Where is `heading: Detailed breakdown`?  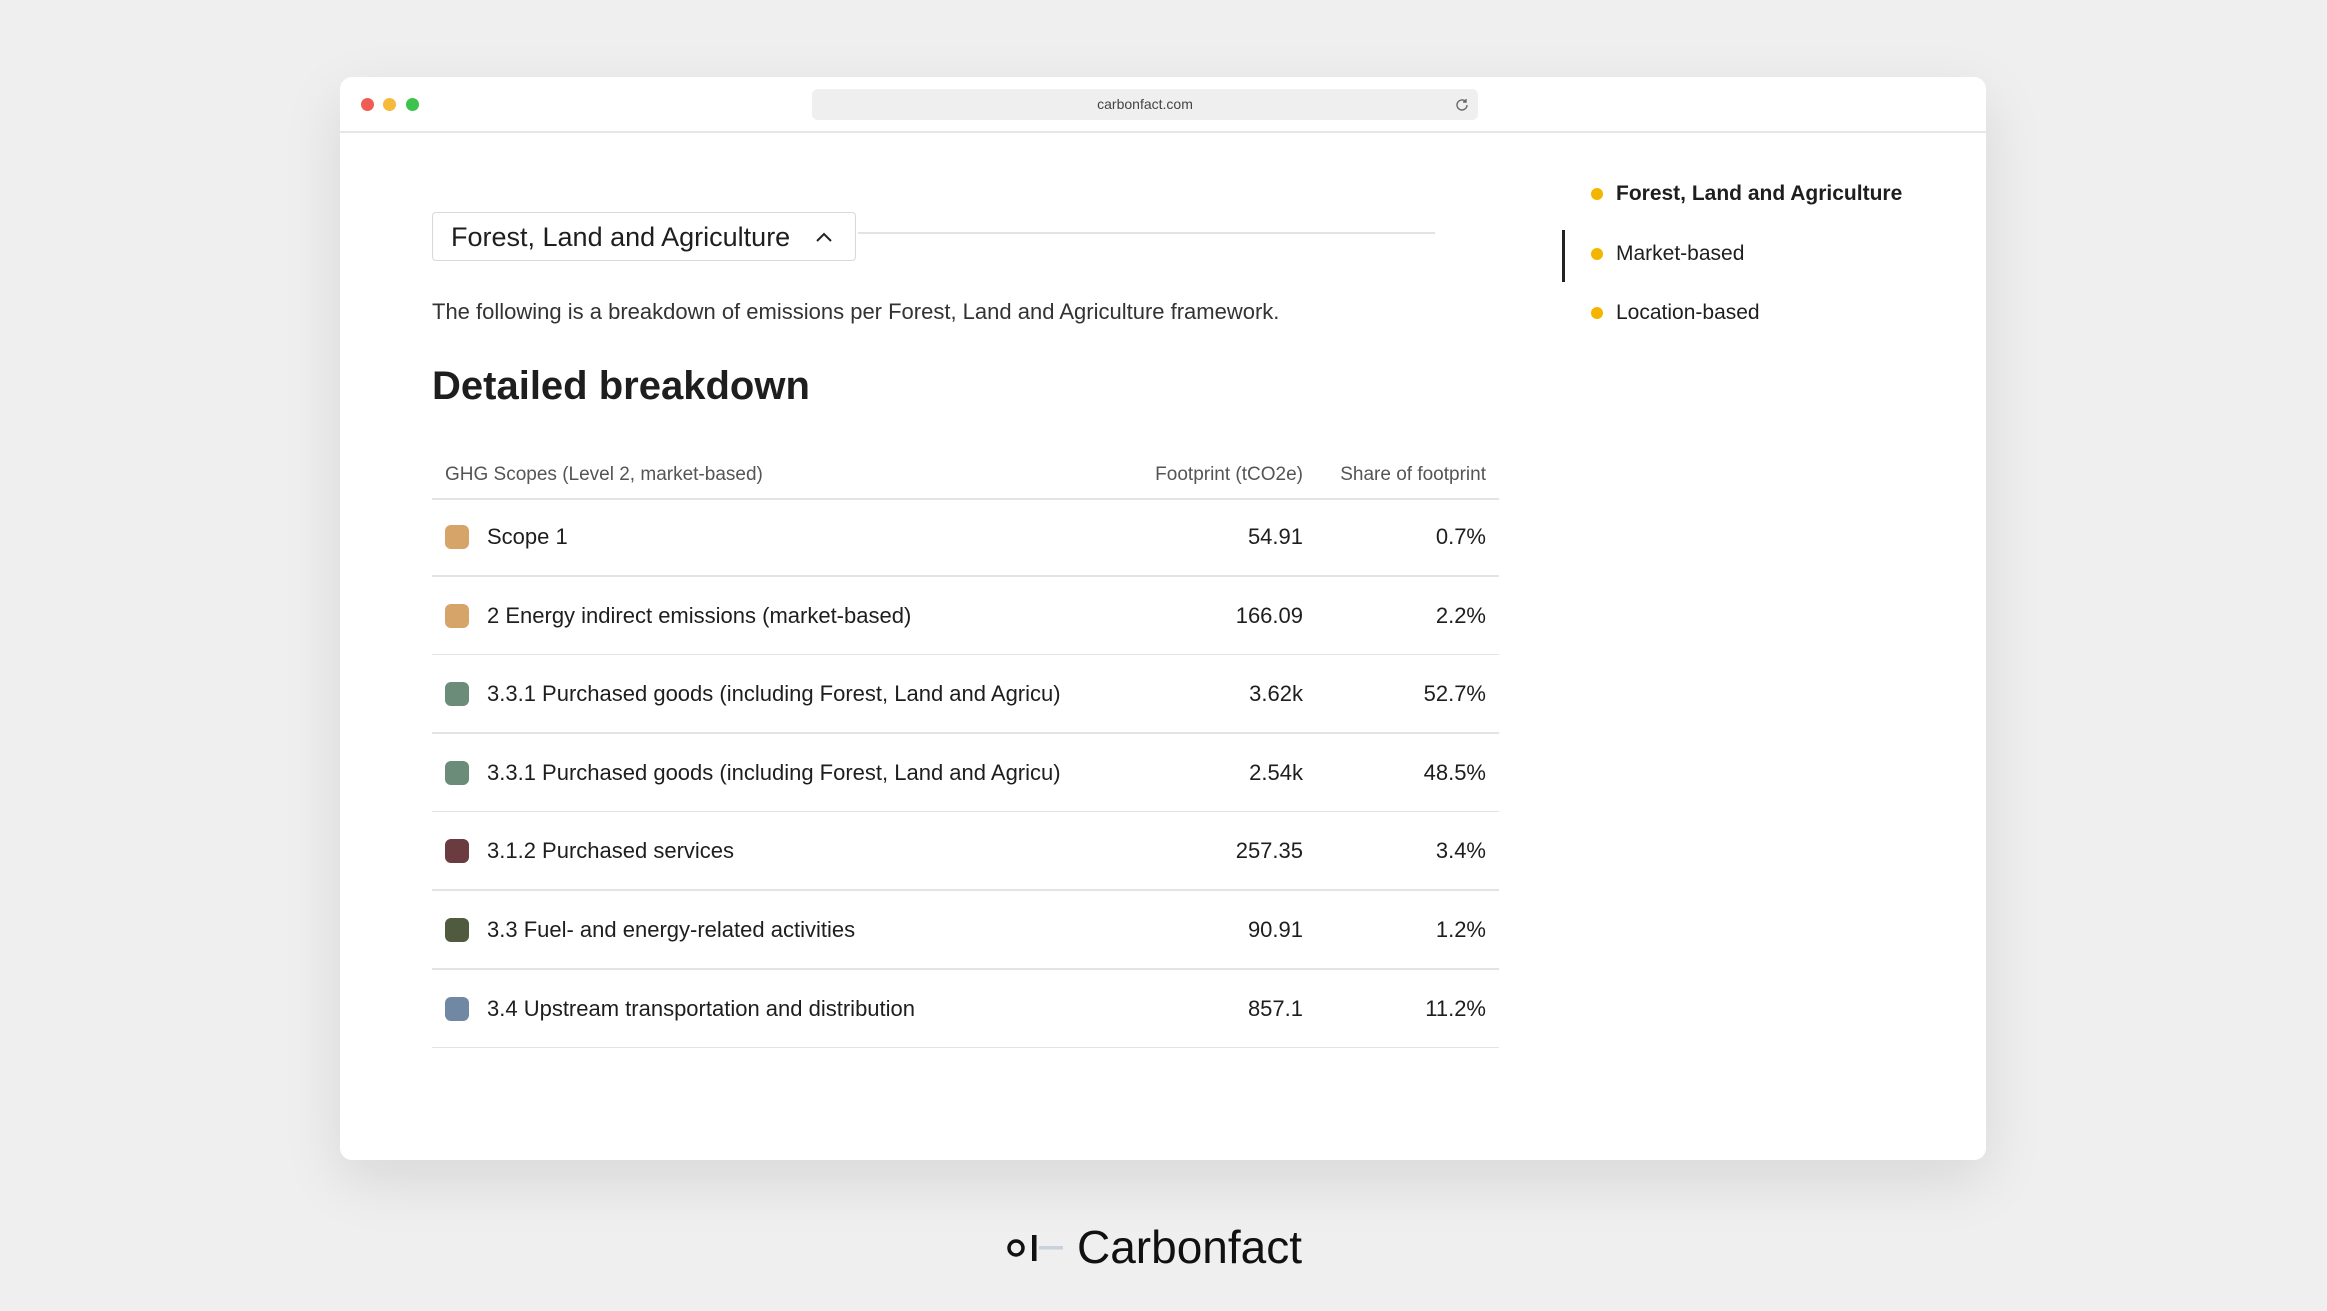
heading: Detailed breakdown is located at coordinates (621, 386).